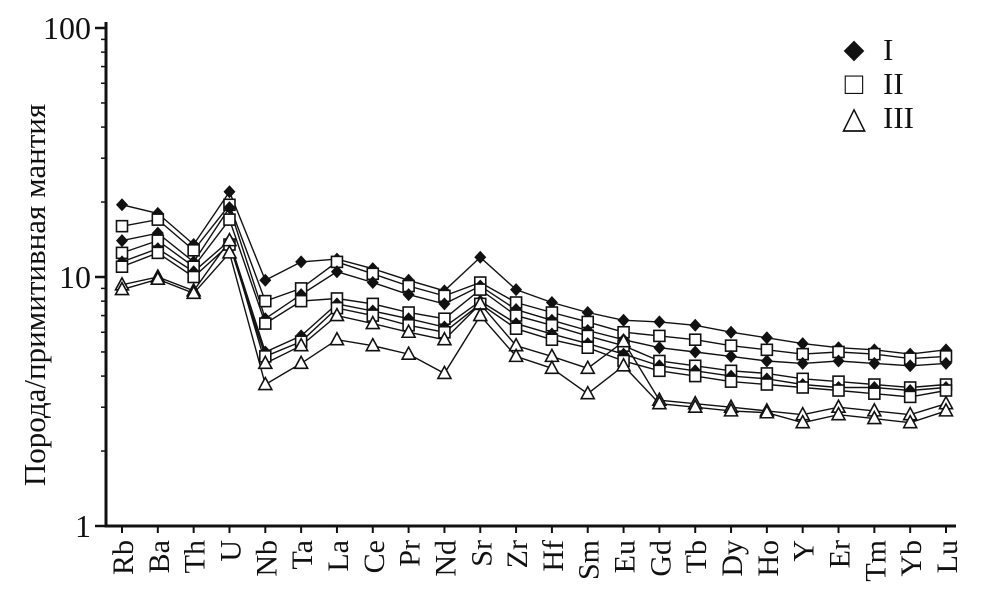 This screenshot has width=992, height=612. Describe the element at coordinates (840, 554) in the screenshot. I see `x-tick-label: Er` at that location.